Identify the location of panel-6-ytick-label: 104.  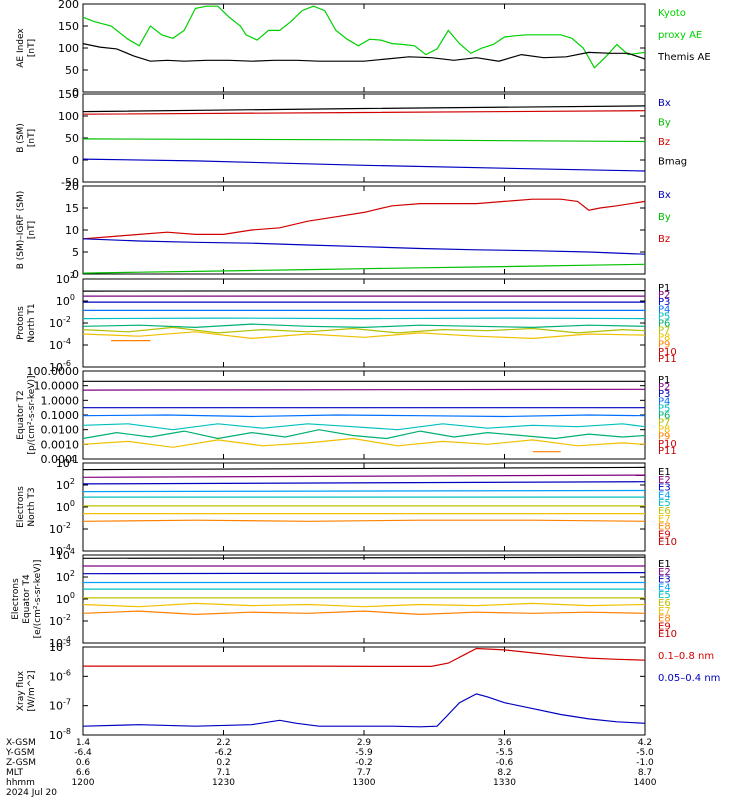
(65, 462).